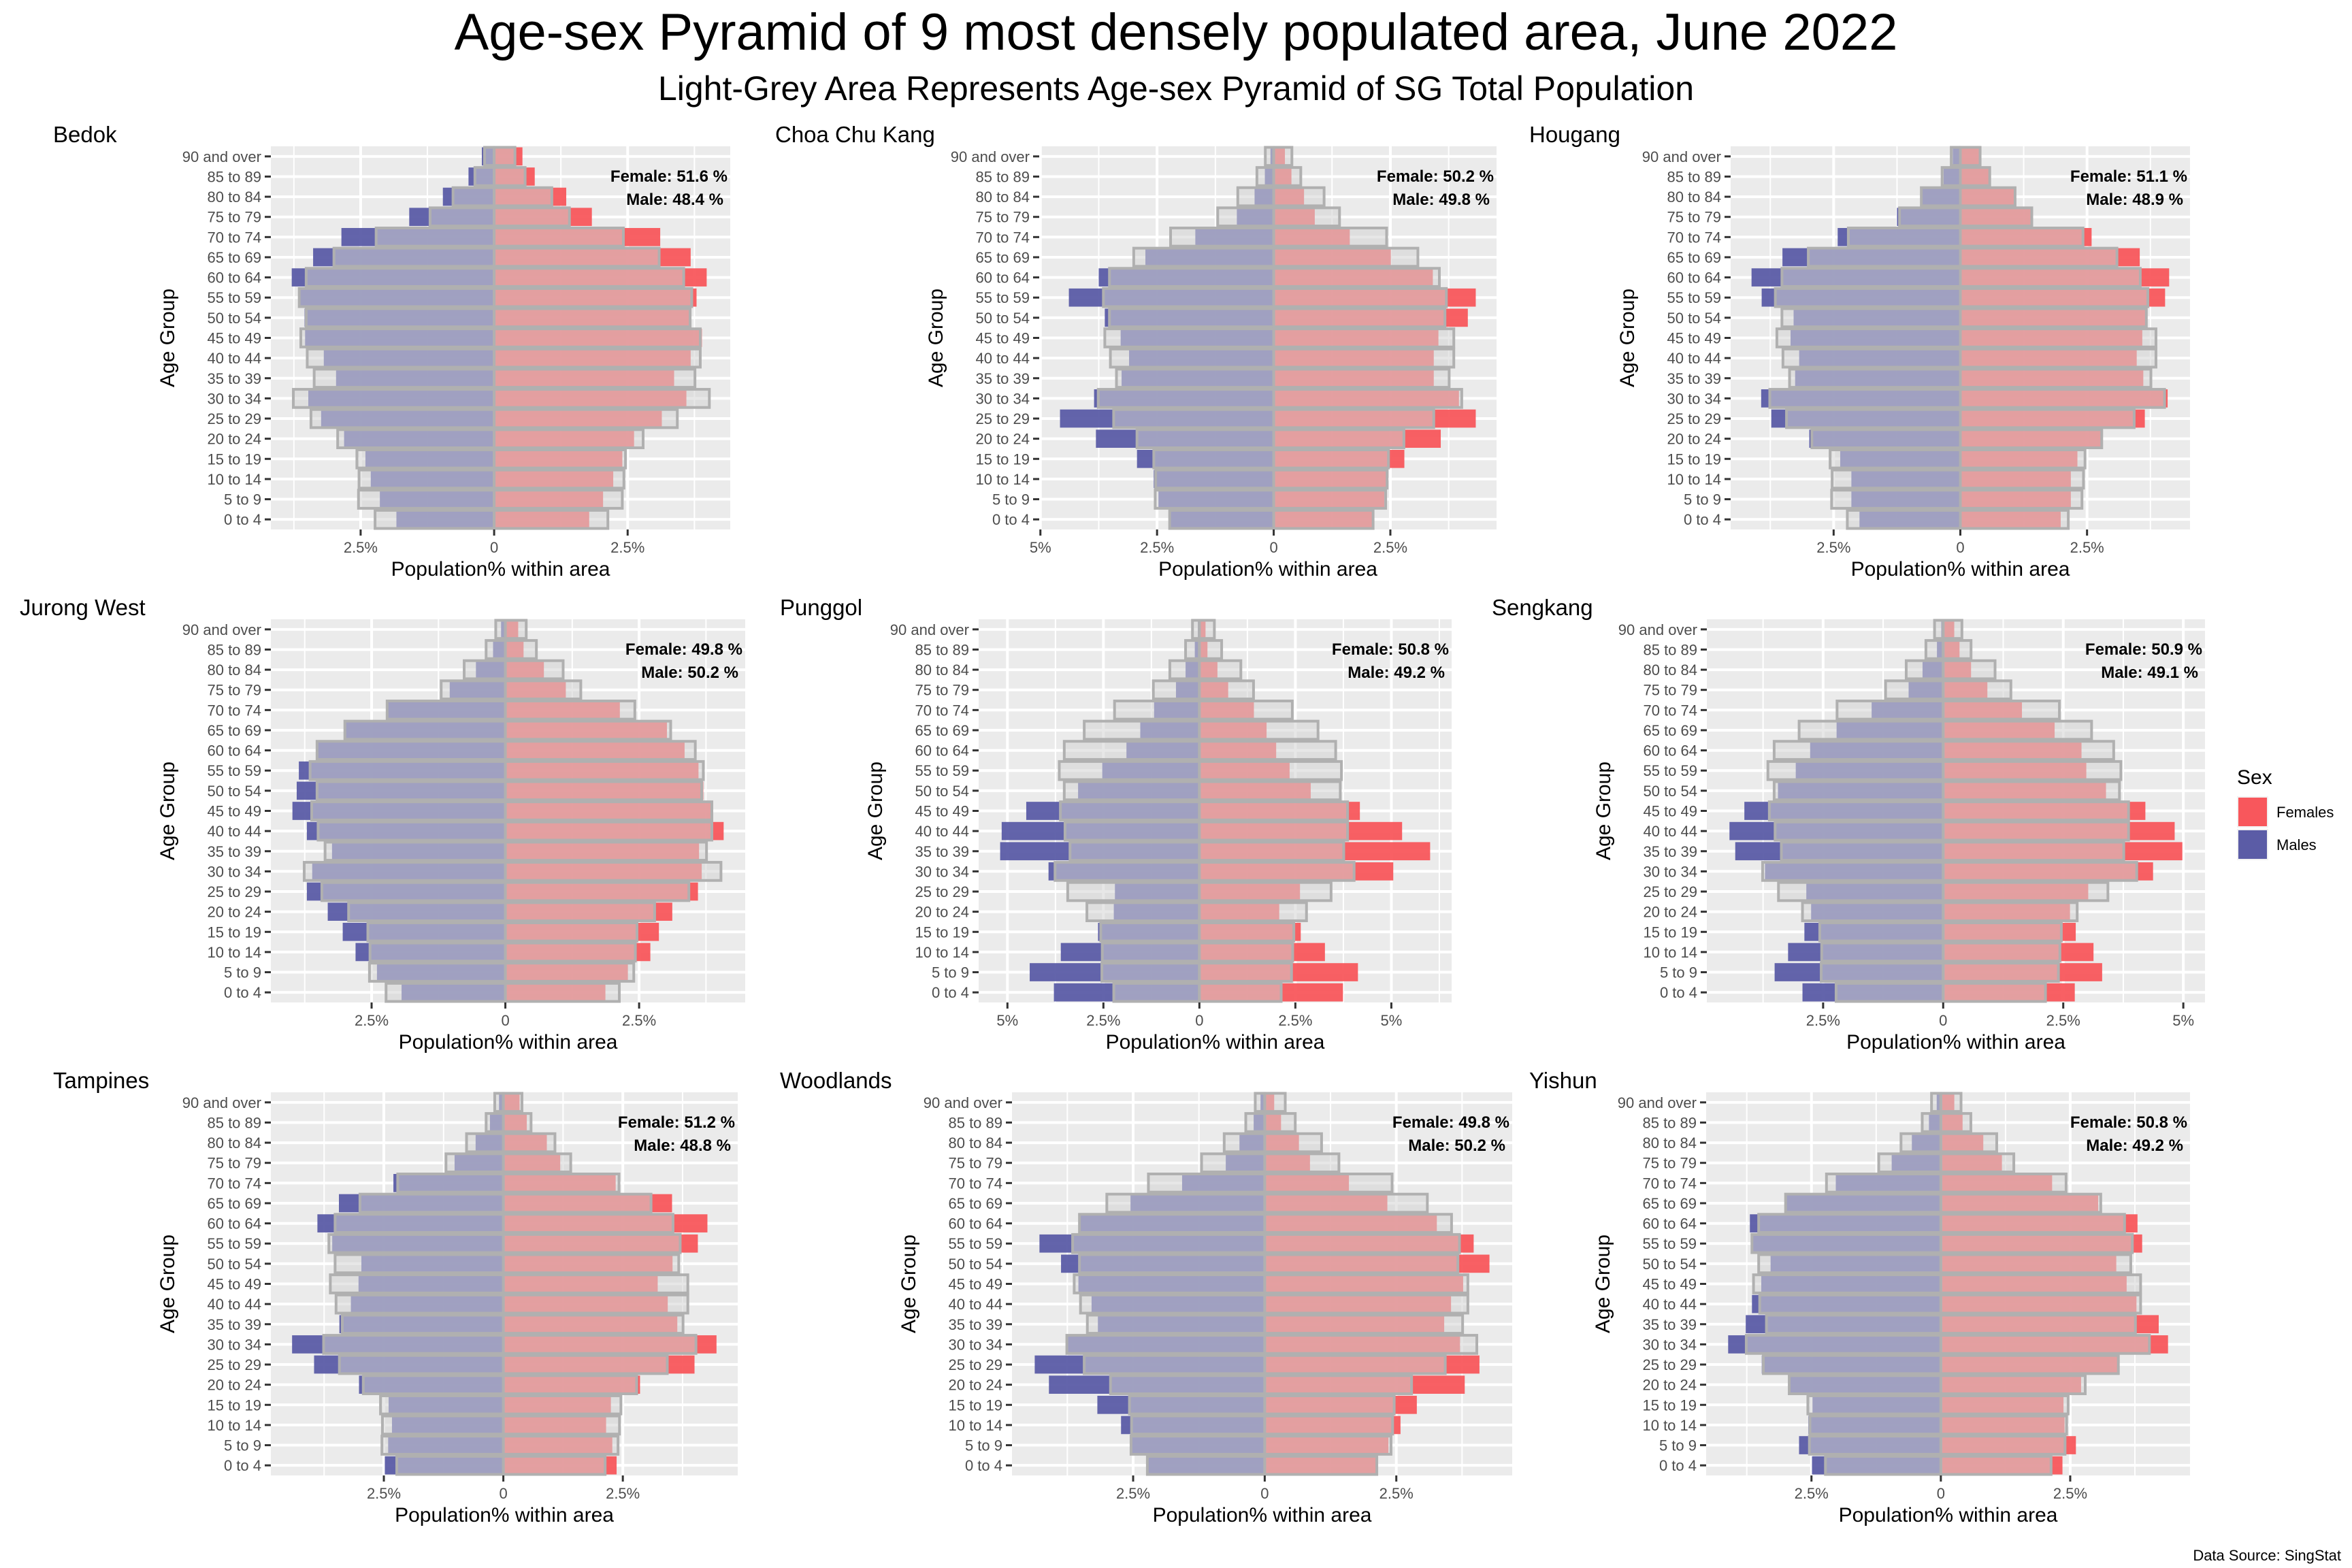  What do you see at coordinates (234, 1285) in the screenshot?
I see `y-tick-label: 45 to 49` at bounding box center [234, 1285].